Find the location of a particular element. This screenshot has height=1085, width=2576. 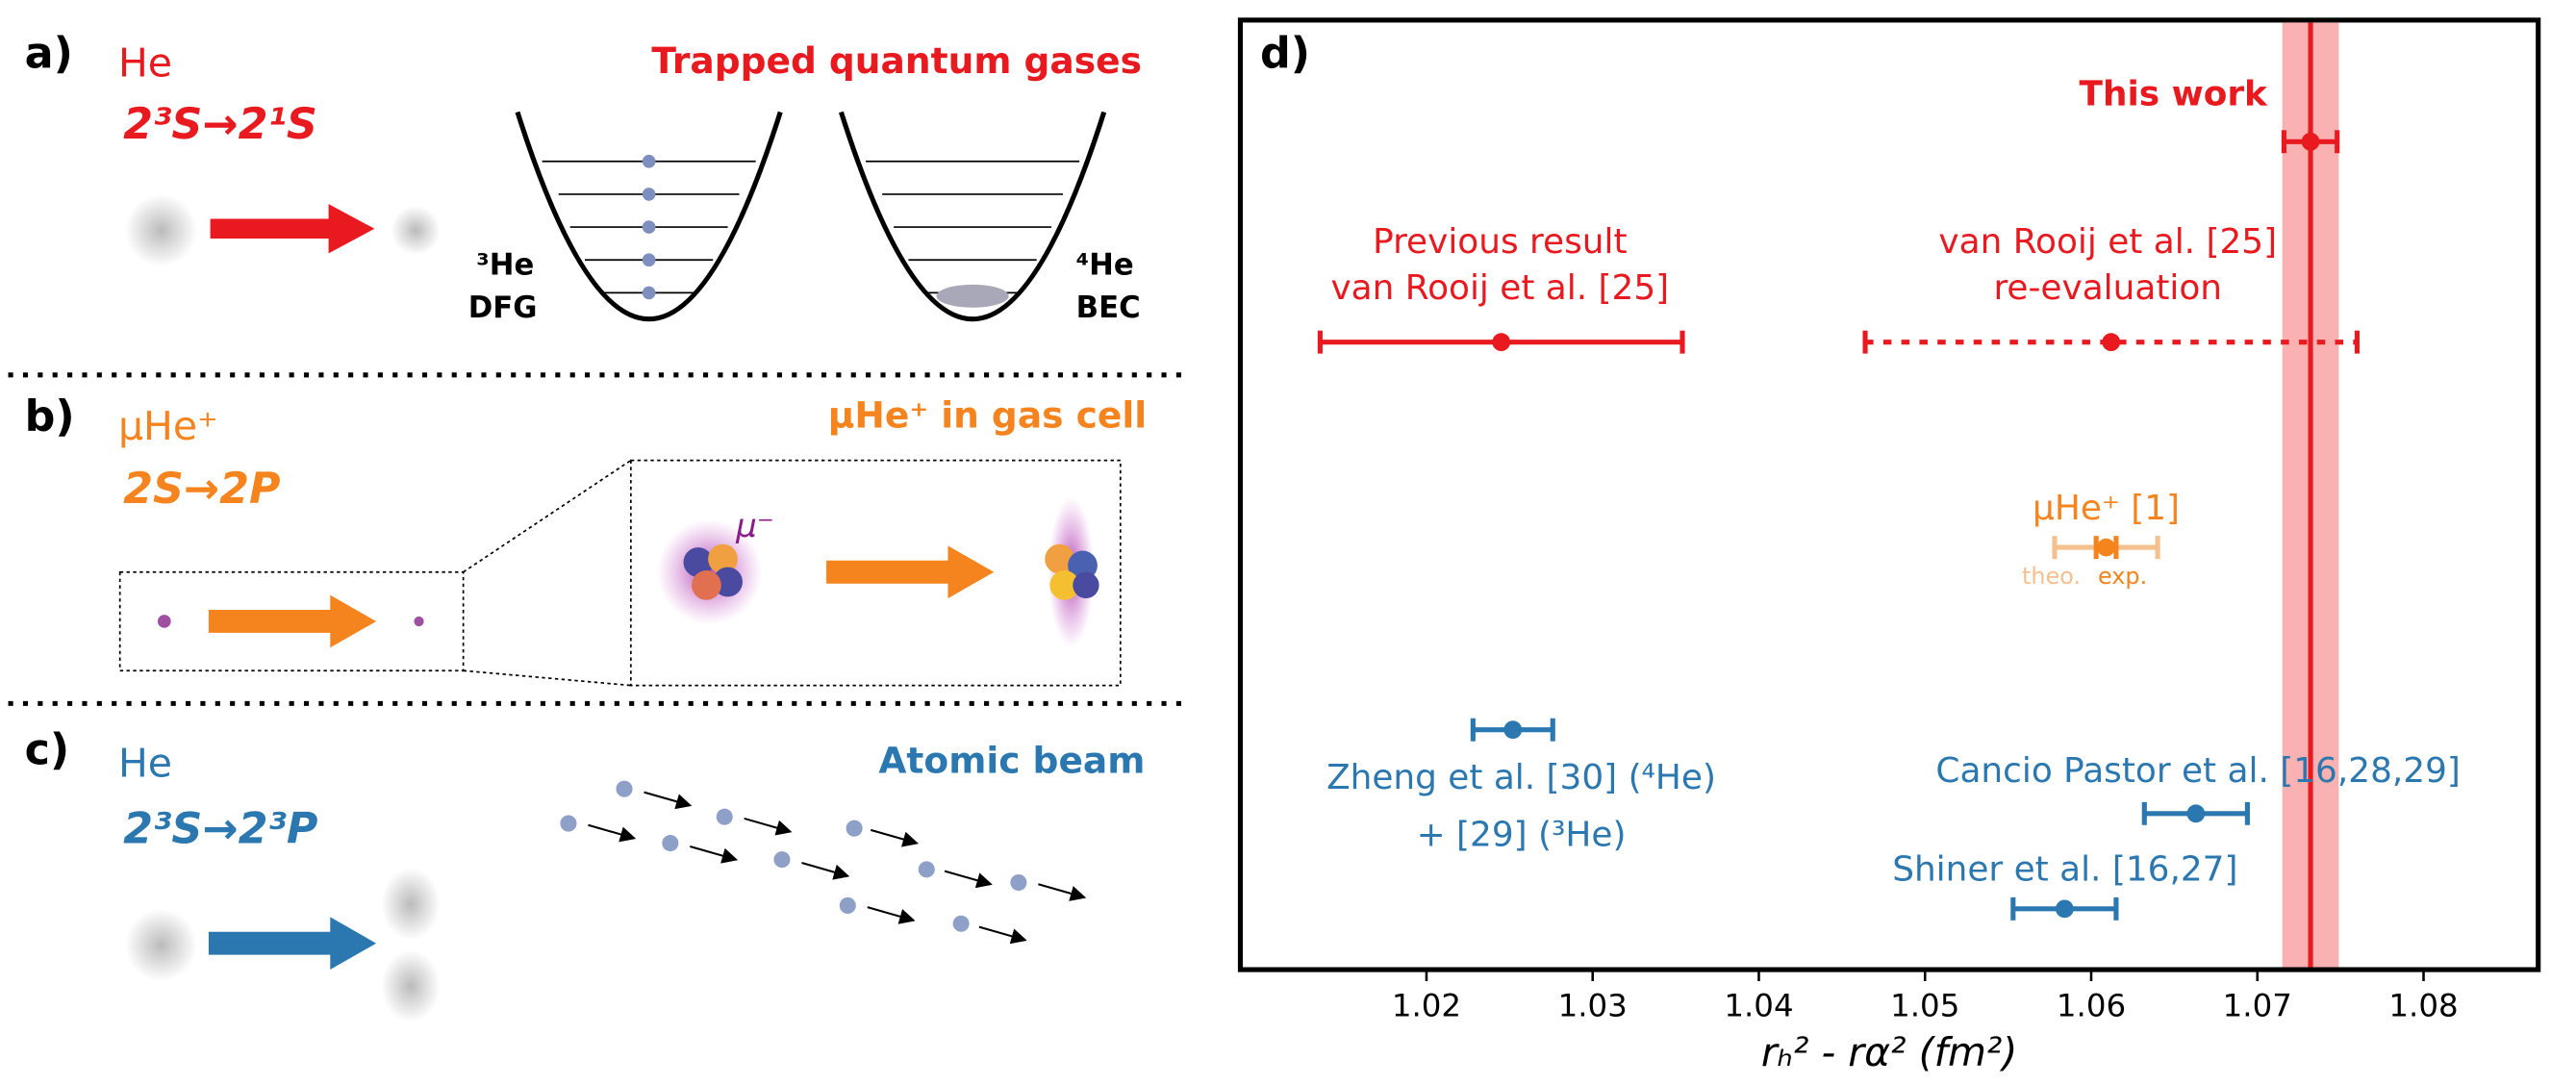

species: μHe⁺ is located at coordinates (168, 426).